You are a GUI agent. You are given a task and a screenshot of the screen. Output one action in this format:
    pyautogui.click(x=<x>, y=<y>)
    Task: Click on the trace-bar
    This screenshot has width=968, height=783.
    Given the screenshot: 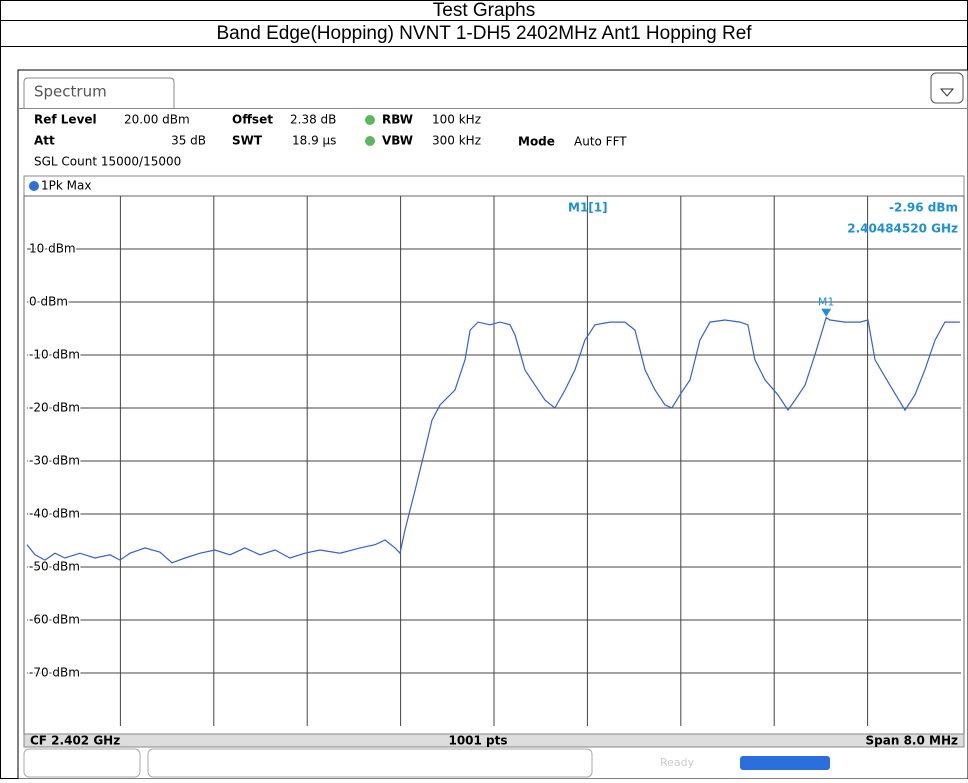 What is the action you would take?
    pyautogui.click(x=494, y=186)
    